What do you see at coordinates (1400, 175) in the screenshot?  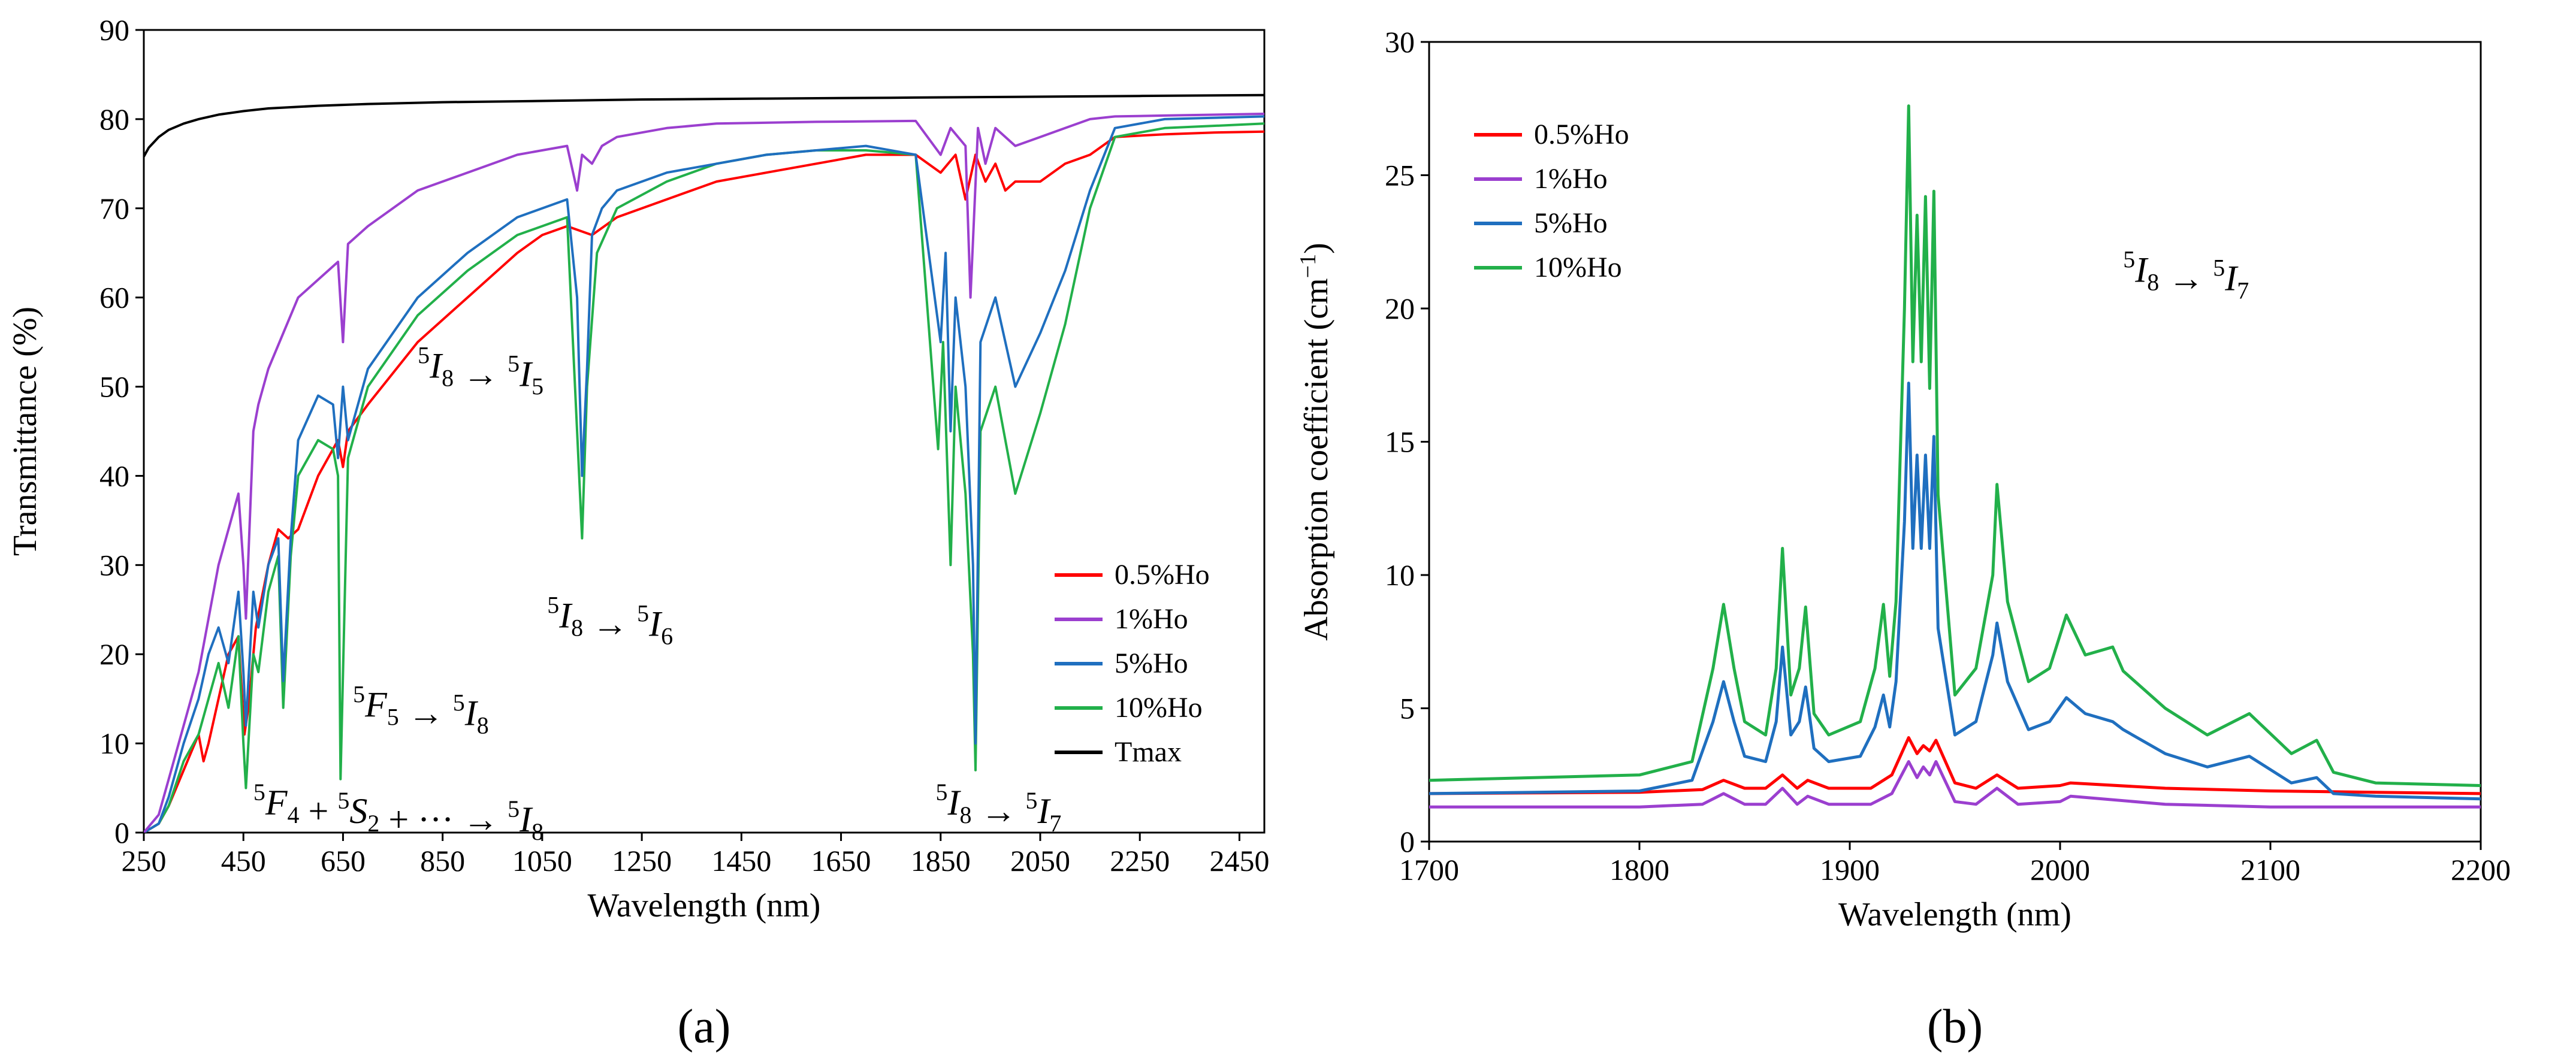 I see `y-tick-label: 25` at bounding box center [1400, 175].